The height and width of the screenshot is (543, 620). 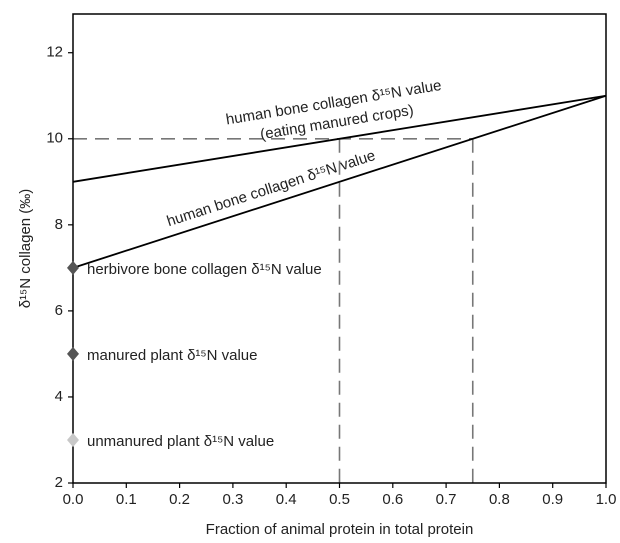 What do you see at coordinates (54, 138) in the screenshot?
I see `y-tick-label: 10` at bounding box center [54, 138].